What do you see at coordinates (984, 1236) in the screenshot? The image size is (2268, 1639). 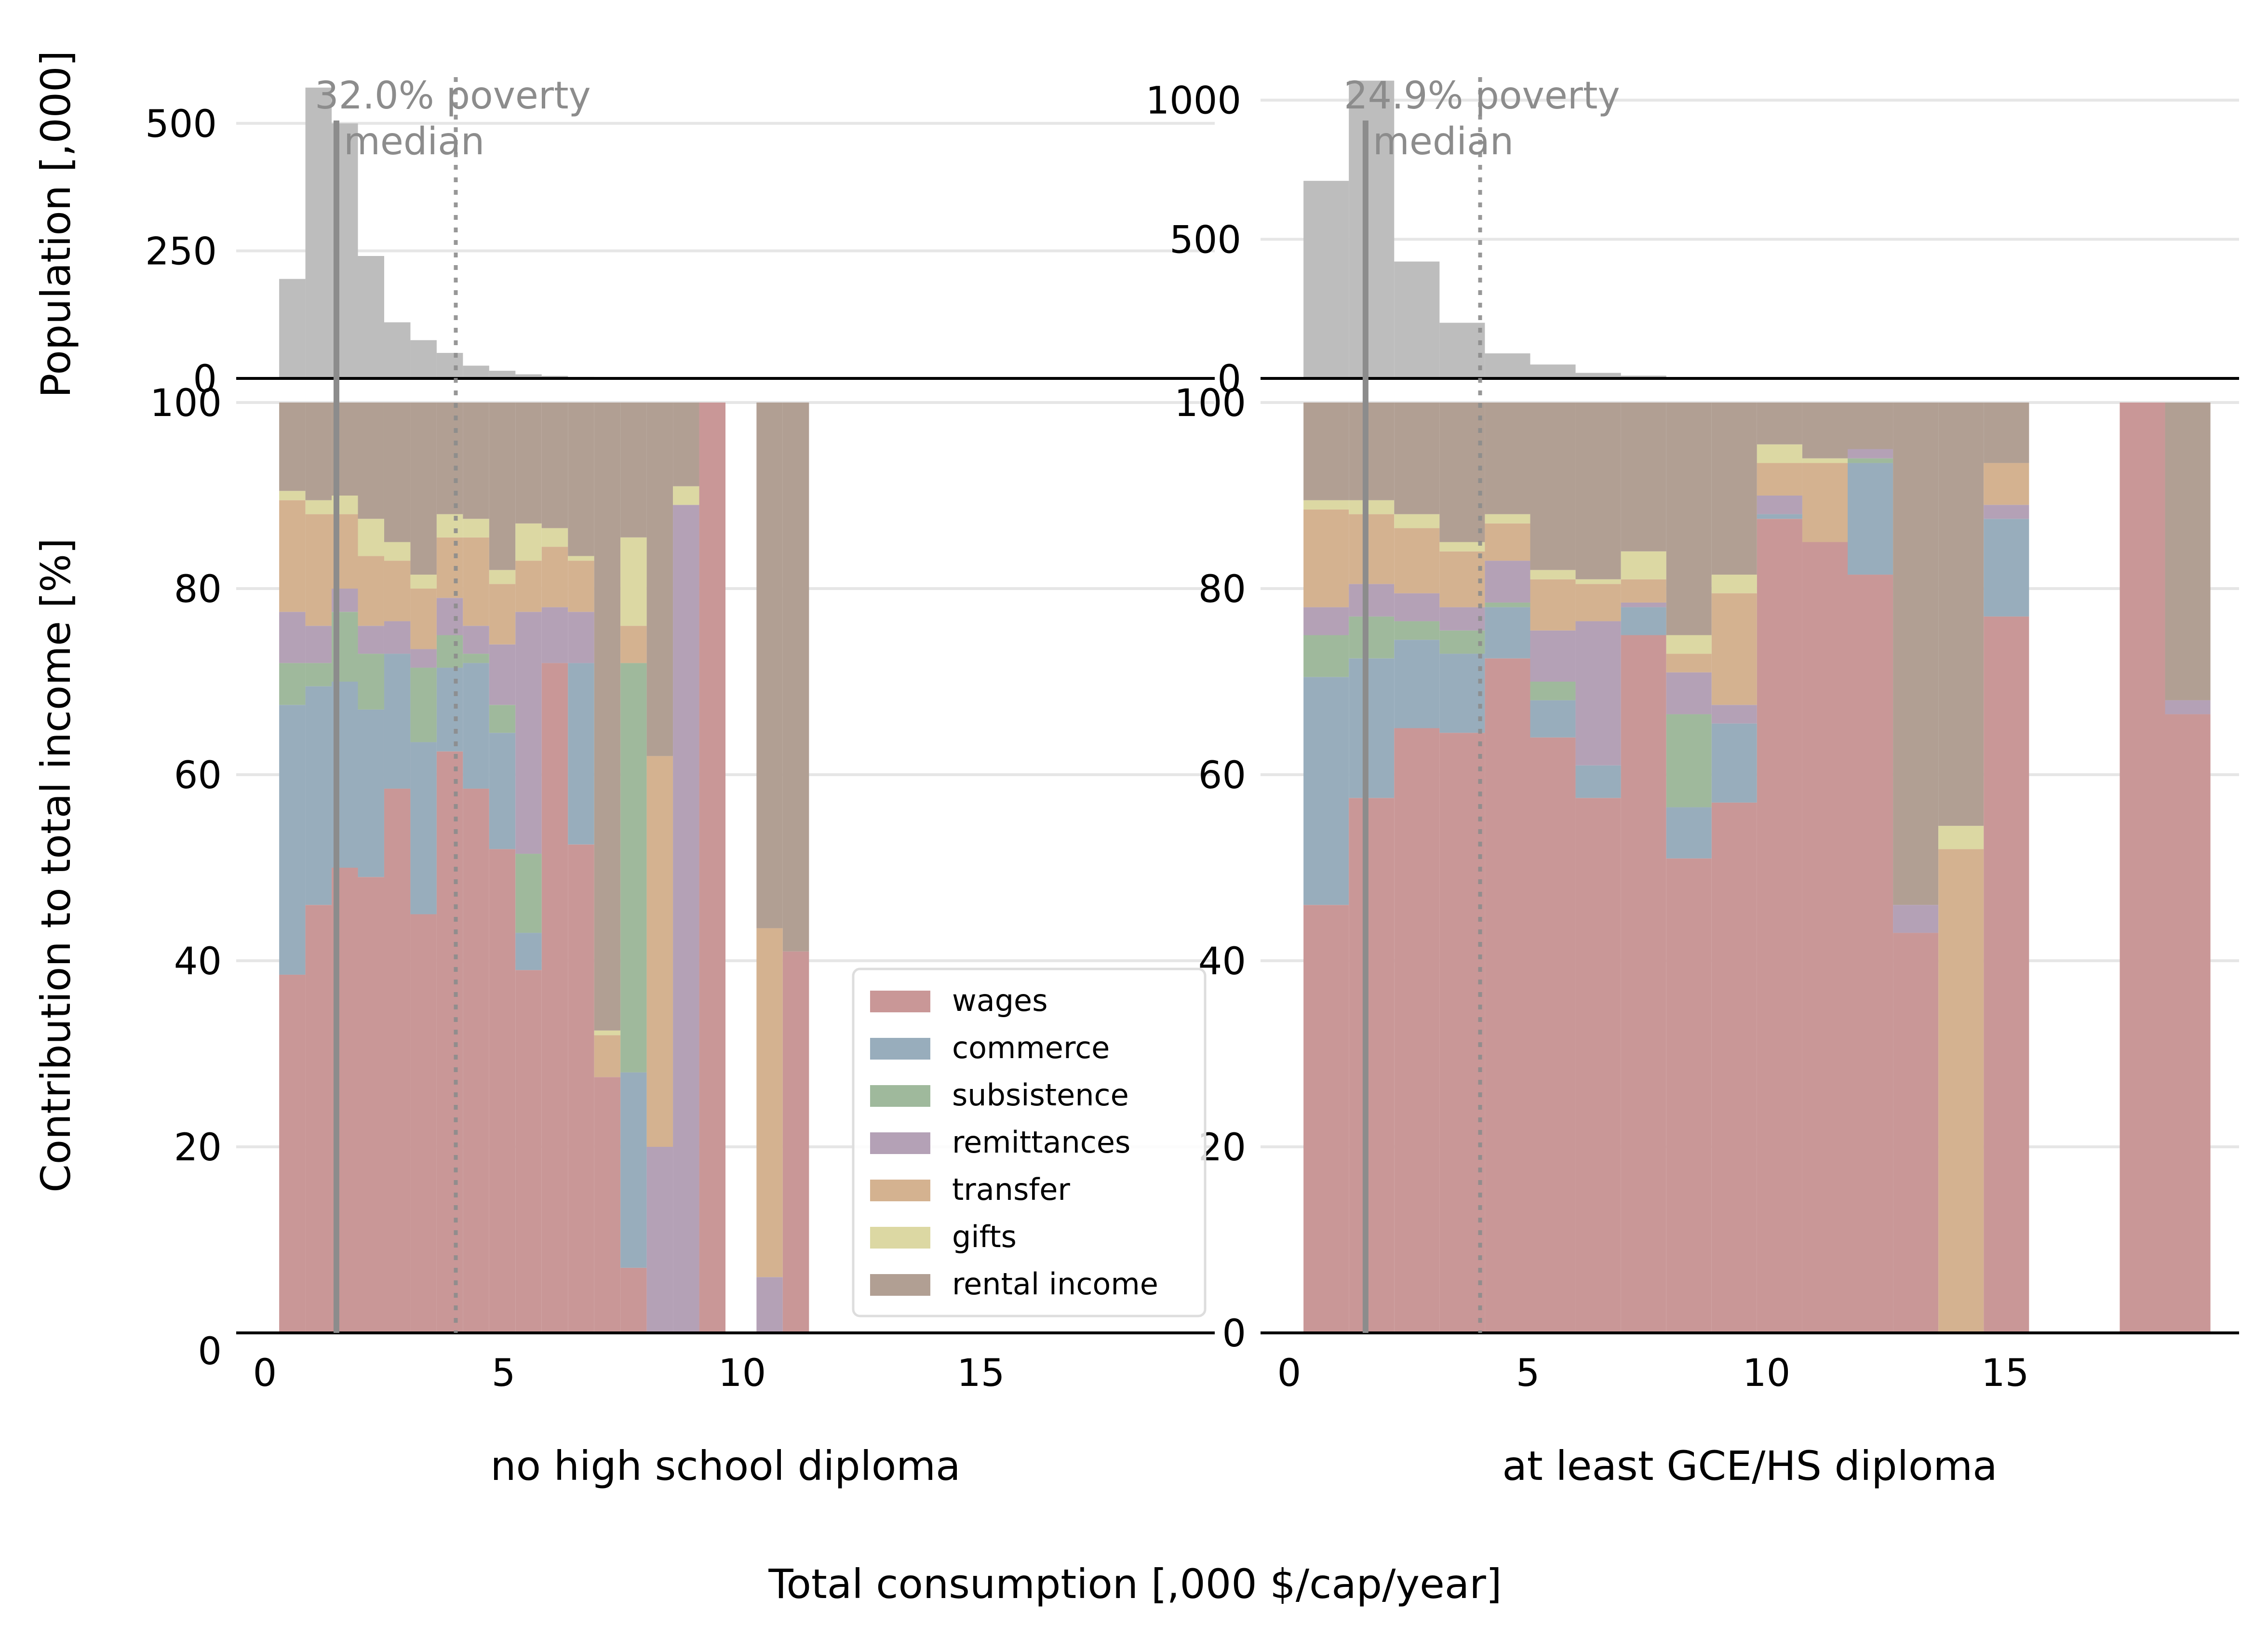 I see `legend-label: gifts` at bounding box center [984, 1236].